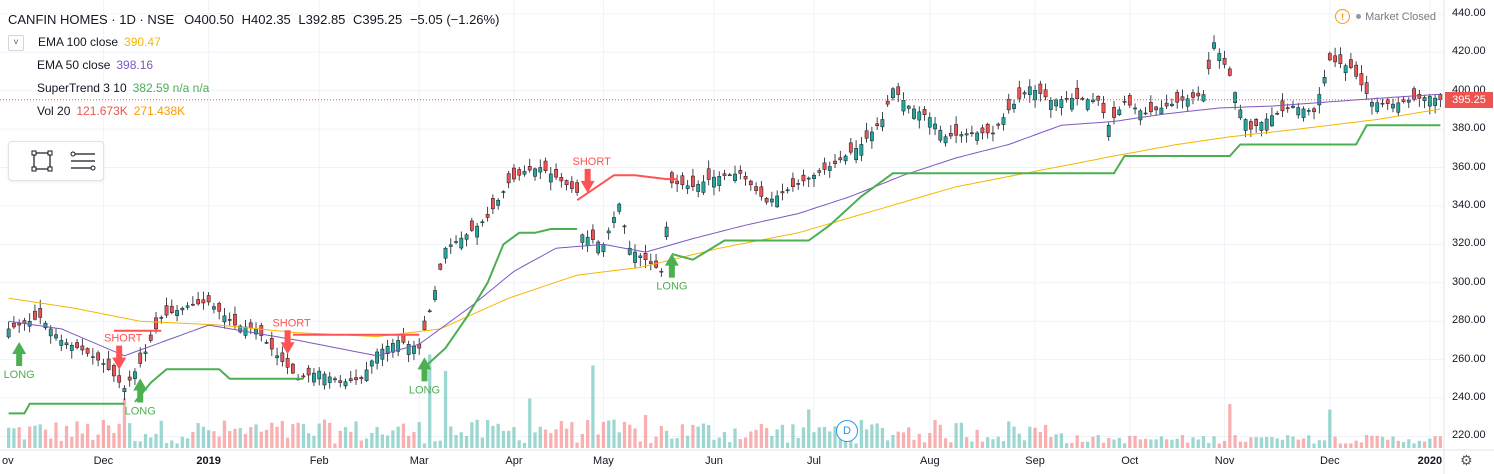  I want to click on gear-icon: ⚙, so click(1466, 460).